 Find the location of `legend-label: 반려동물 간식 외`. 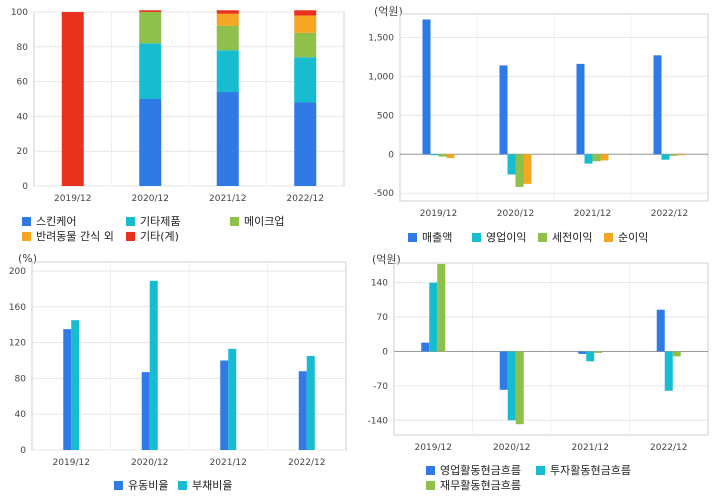

legend-label: 반려동물 간식 외 is located at coordinates (75, 236).